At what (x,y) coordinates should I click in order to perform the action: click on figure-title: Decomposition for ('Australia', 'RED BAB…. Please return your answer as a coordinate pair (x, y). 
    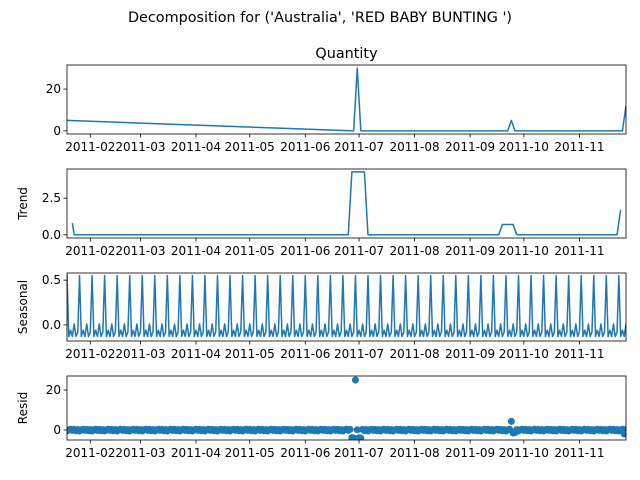
    Looking at the image, I should click on (320, 18).